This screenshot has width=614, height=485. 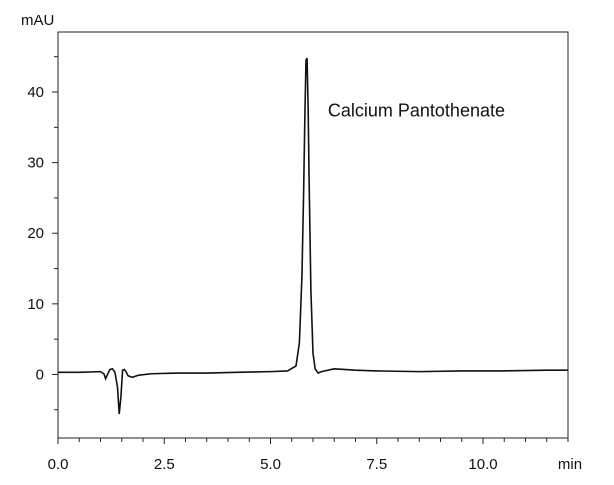 What do you see at coordinates (416, 111) in the screenshot?
I see `peak-annotation: Calcium Pantothenate` at bounding box center [416, 111].